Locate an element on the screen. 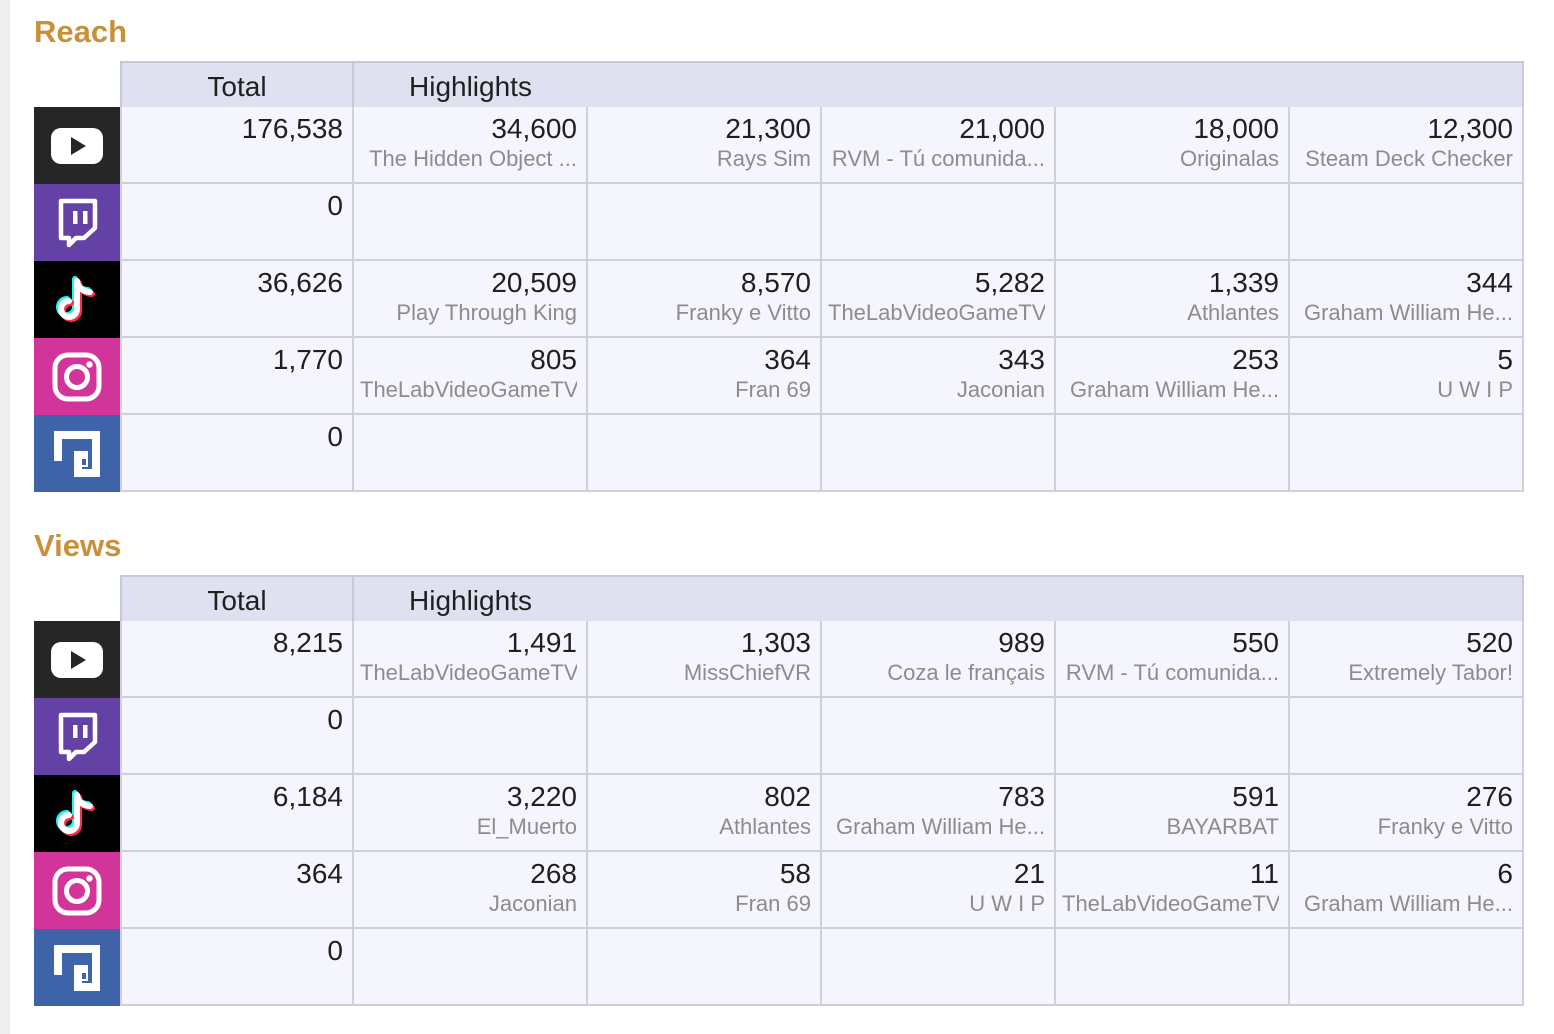 The height and width of the screenshot is (1034, 1554). highlight-value: 20,509 is located at coordinates (534, 282).